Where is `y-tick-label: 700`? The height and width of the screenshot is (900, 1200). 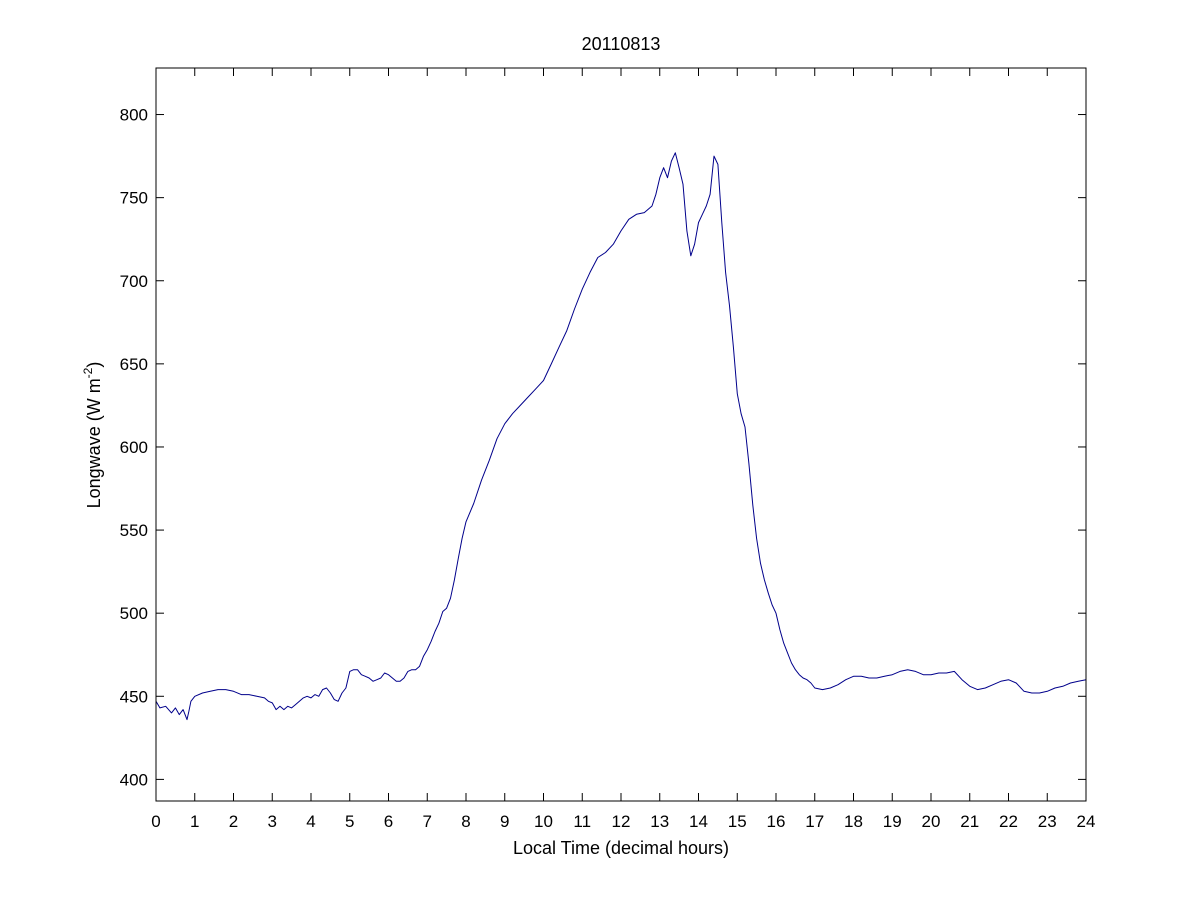 y-tick-label: 700 is located at coordinates (134, 281).